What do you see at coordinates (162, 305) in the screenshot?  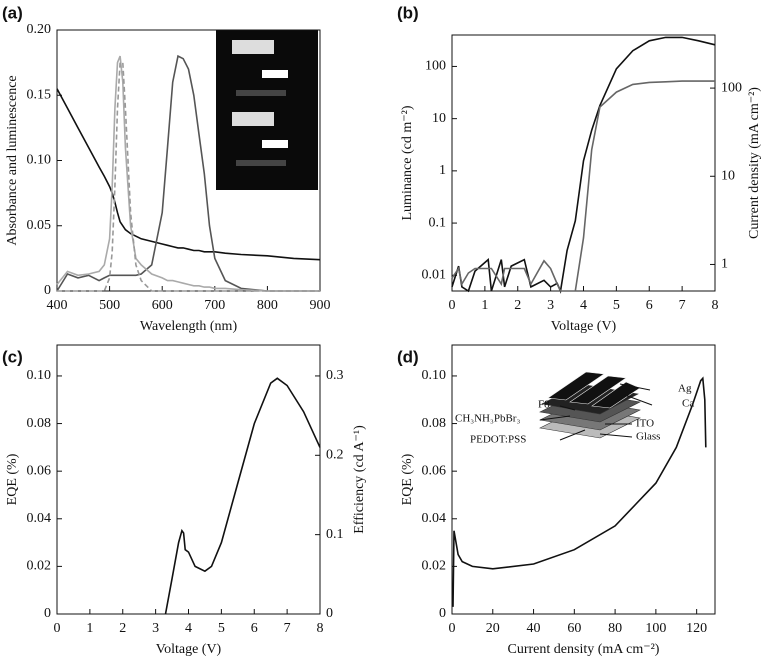 I see `x-tick-label: 600` at bounding box center [162, 305].